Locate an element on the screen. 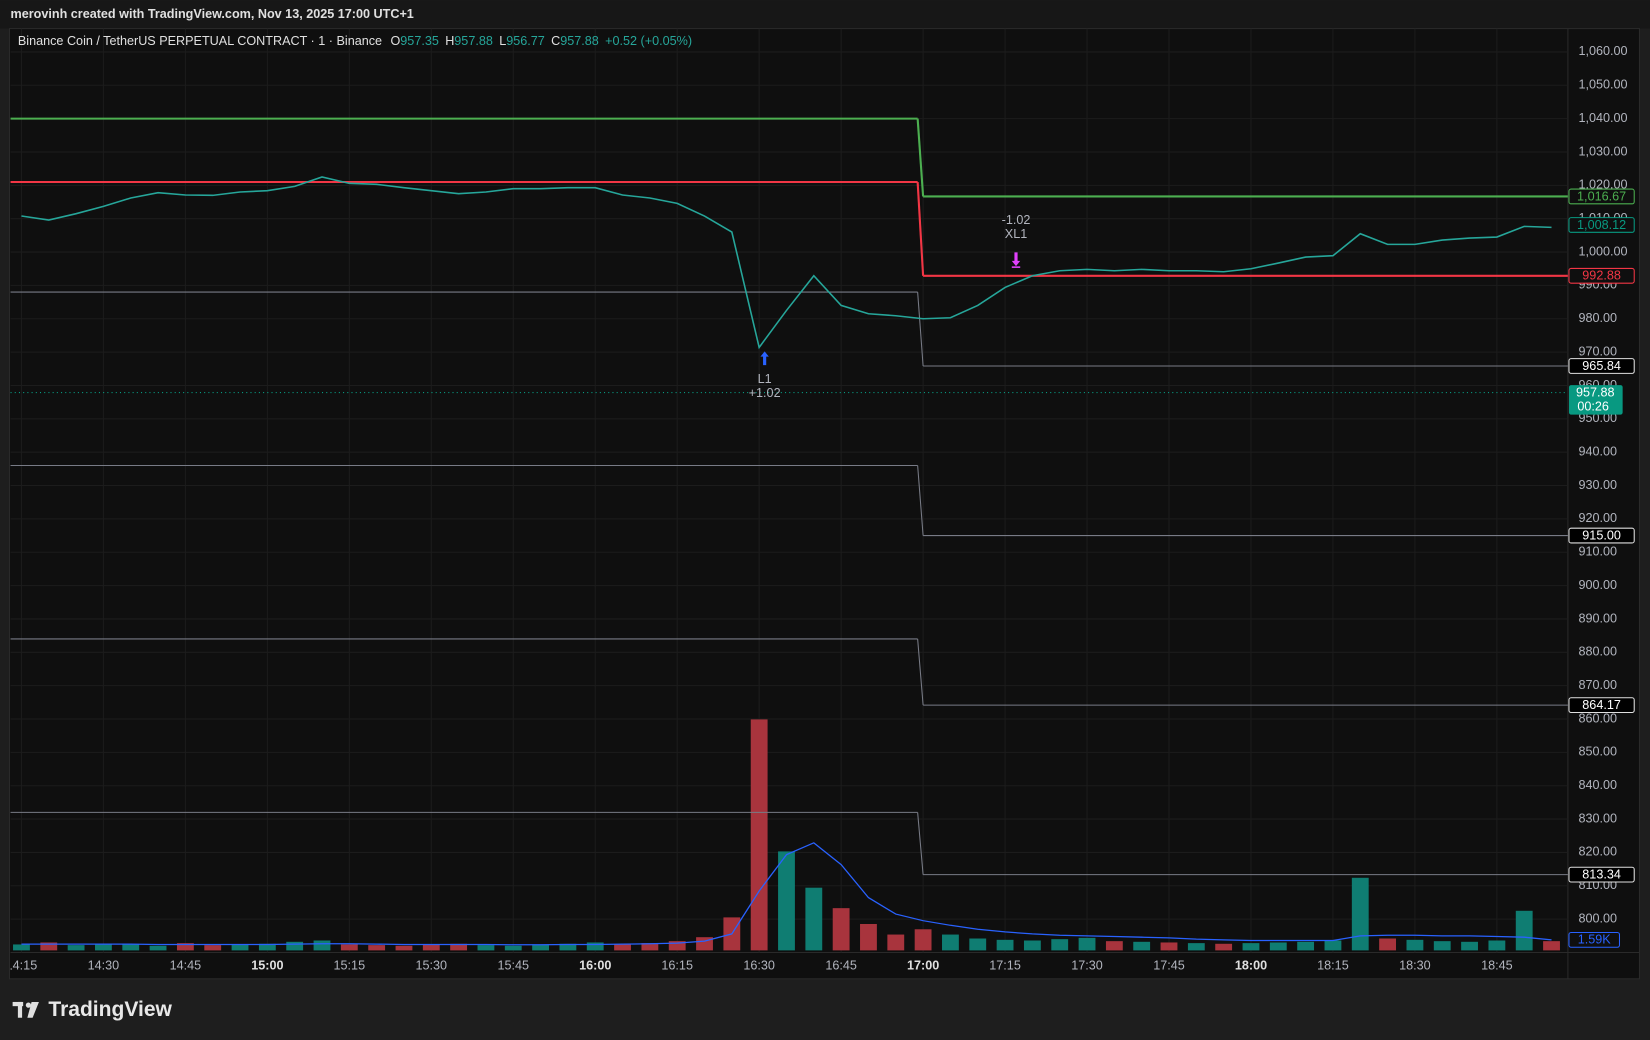 Image resolution: width=1650 pixels, height=1040 pixels. x-tick-label: 16:30 is located at coordinates (759, 966).